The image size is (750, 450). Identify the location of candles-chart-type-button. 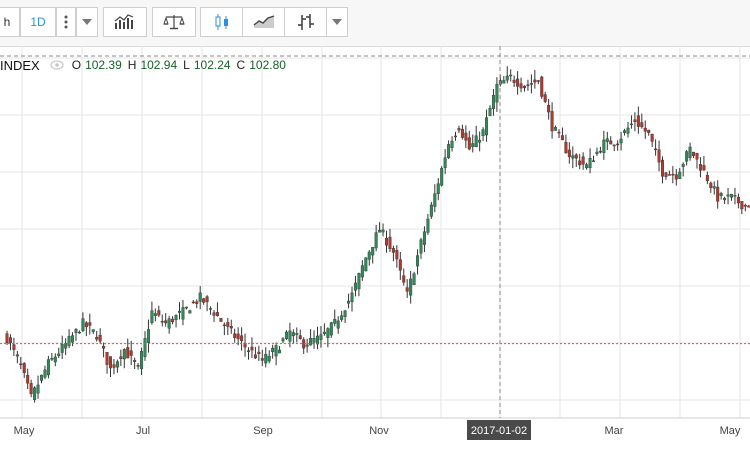
(222, 22).